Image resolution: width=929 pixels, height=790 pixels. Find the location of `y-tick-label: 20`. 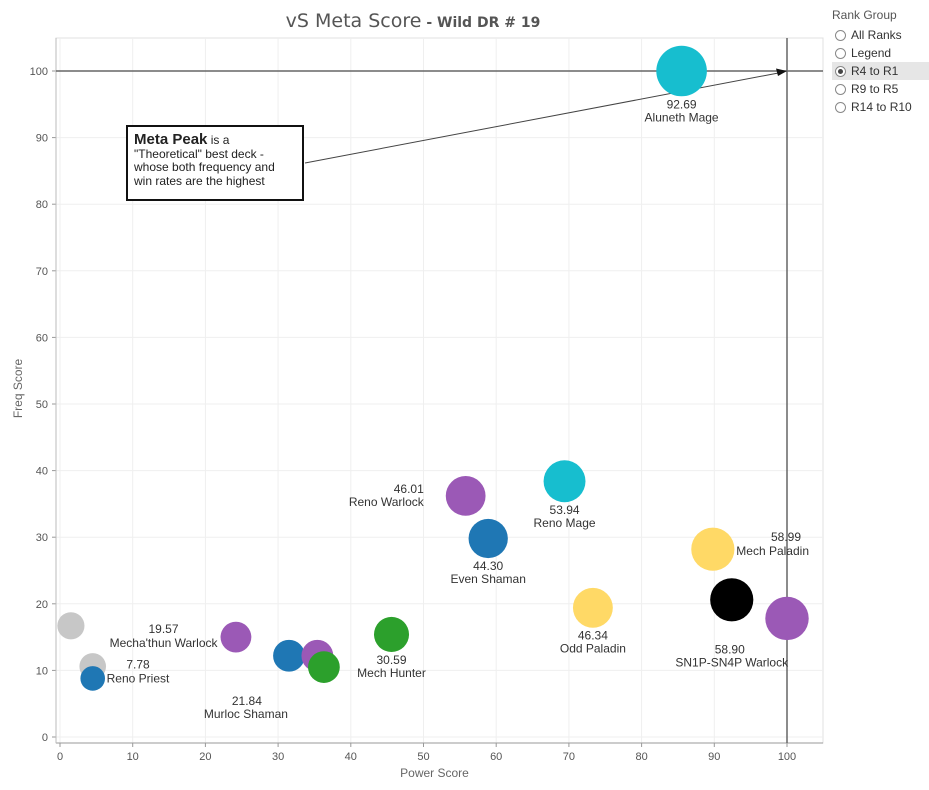

y-tick-label: 20 is located at coordinates (42, 605).